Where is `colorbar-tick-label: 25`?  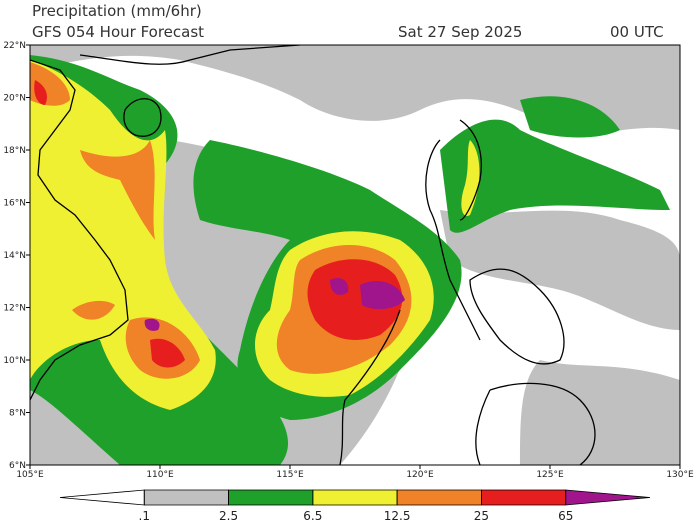 colorbar-tick-label: 25 is located at coordinates (481, 516).